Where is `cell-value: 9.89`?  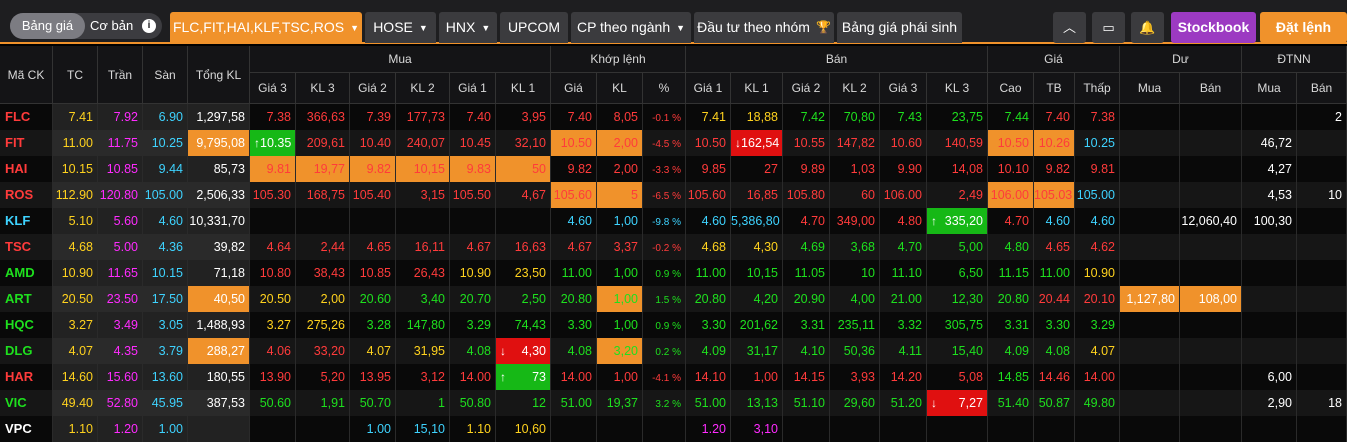
cell-value: 9.89 is located at coordinates (812, 169).